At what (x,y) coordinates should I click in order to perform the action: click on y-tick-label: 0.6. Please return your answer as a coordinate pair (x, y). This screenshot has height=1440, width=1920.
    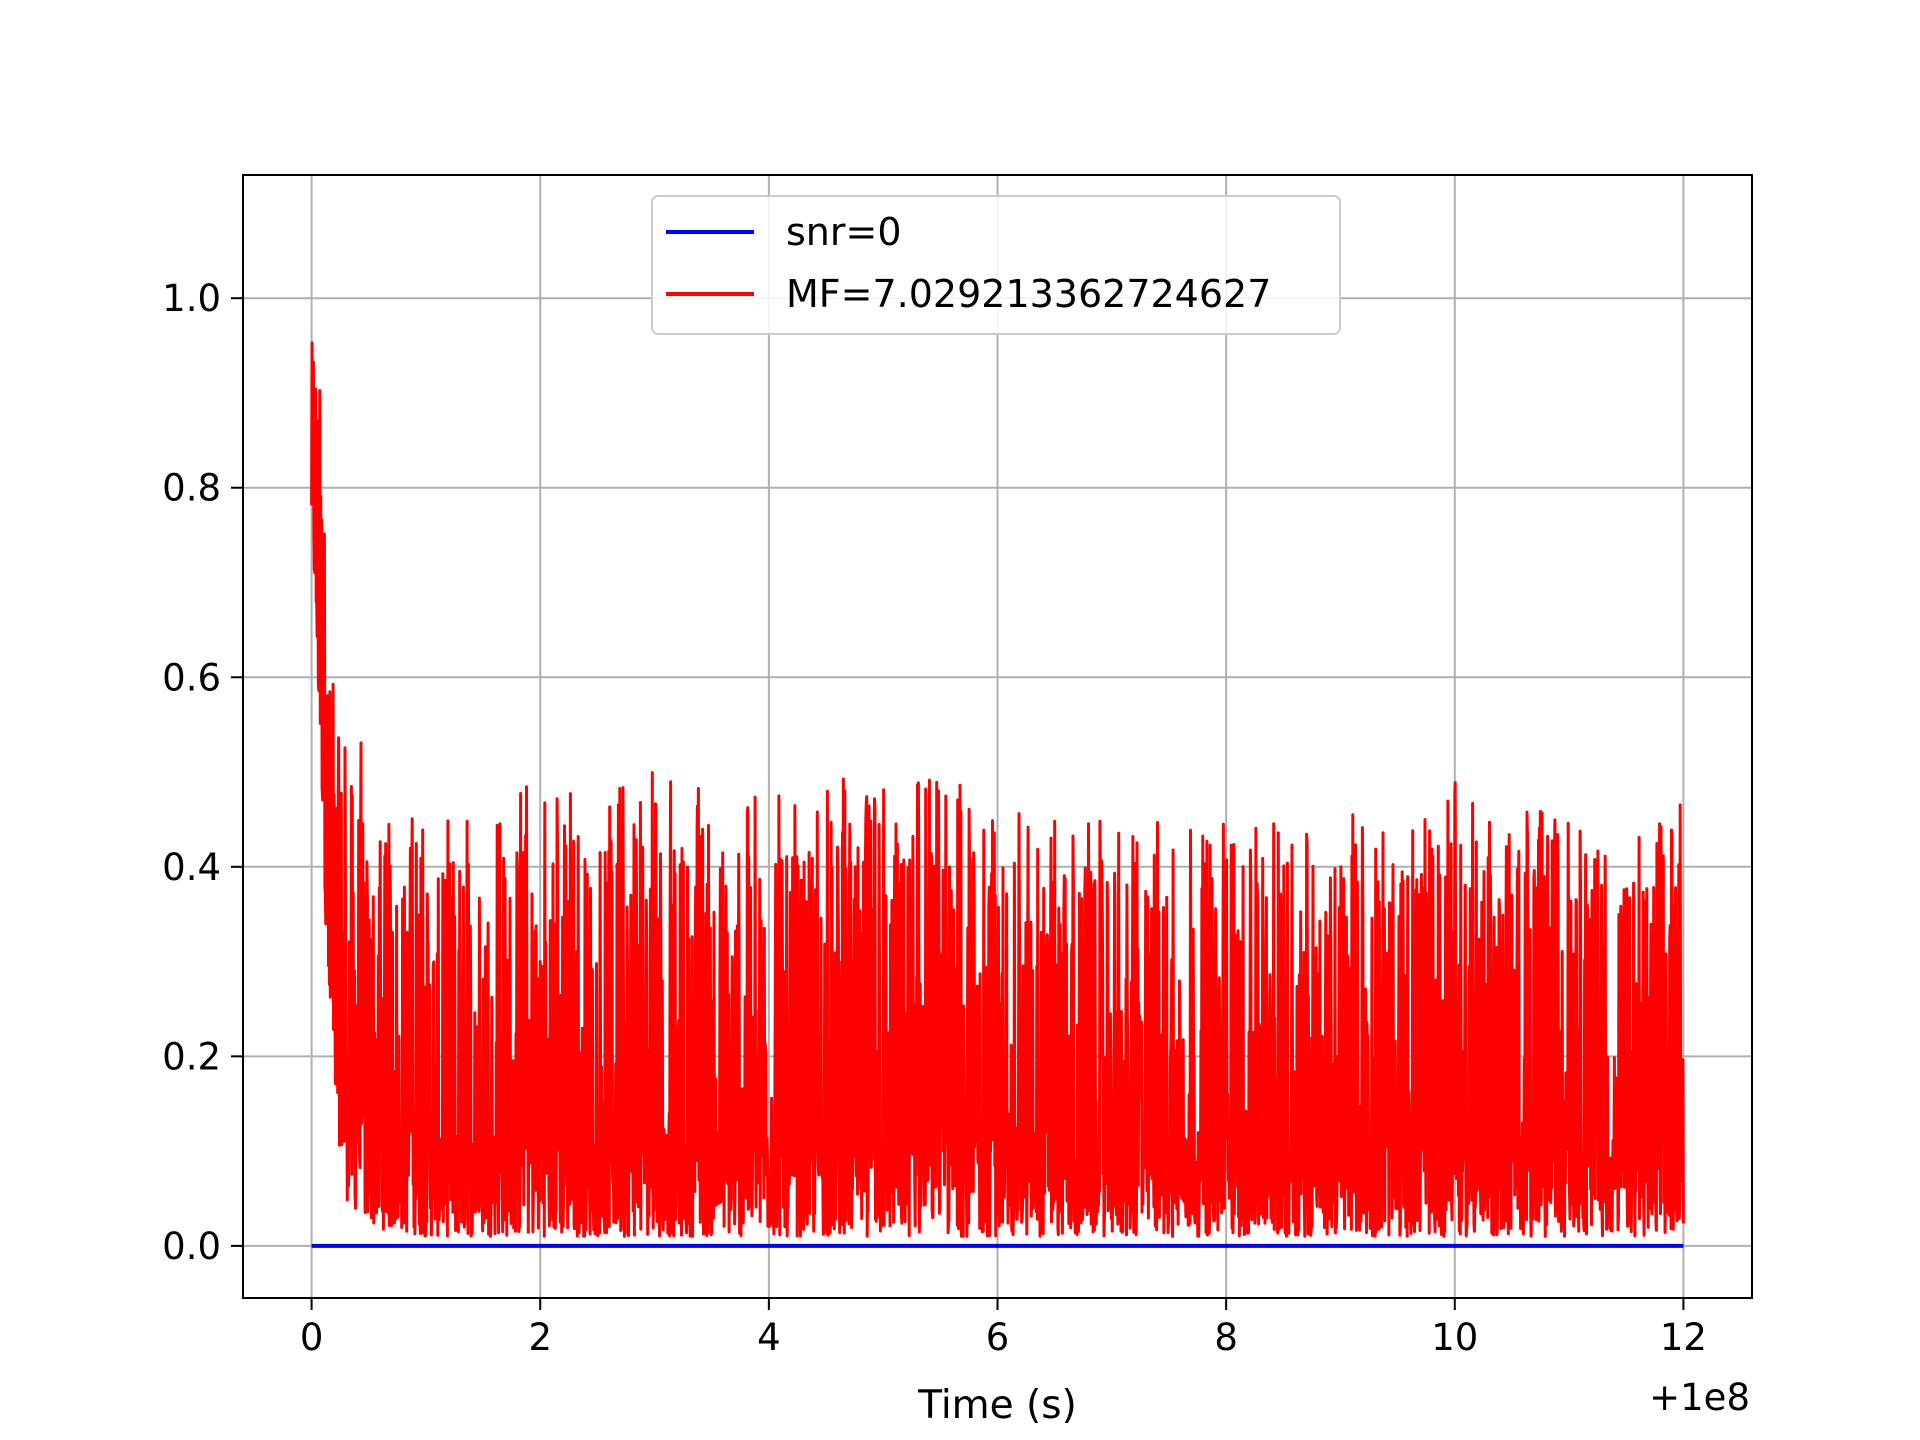
    Looking at the image, I should click on (191, 677).